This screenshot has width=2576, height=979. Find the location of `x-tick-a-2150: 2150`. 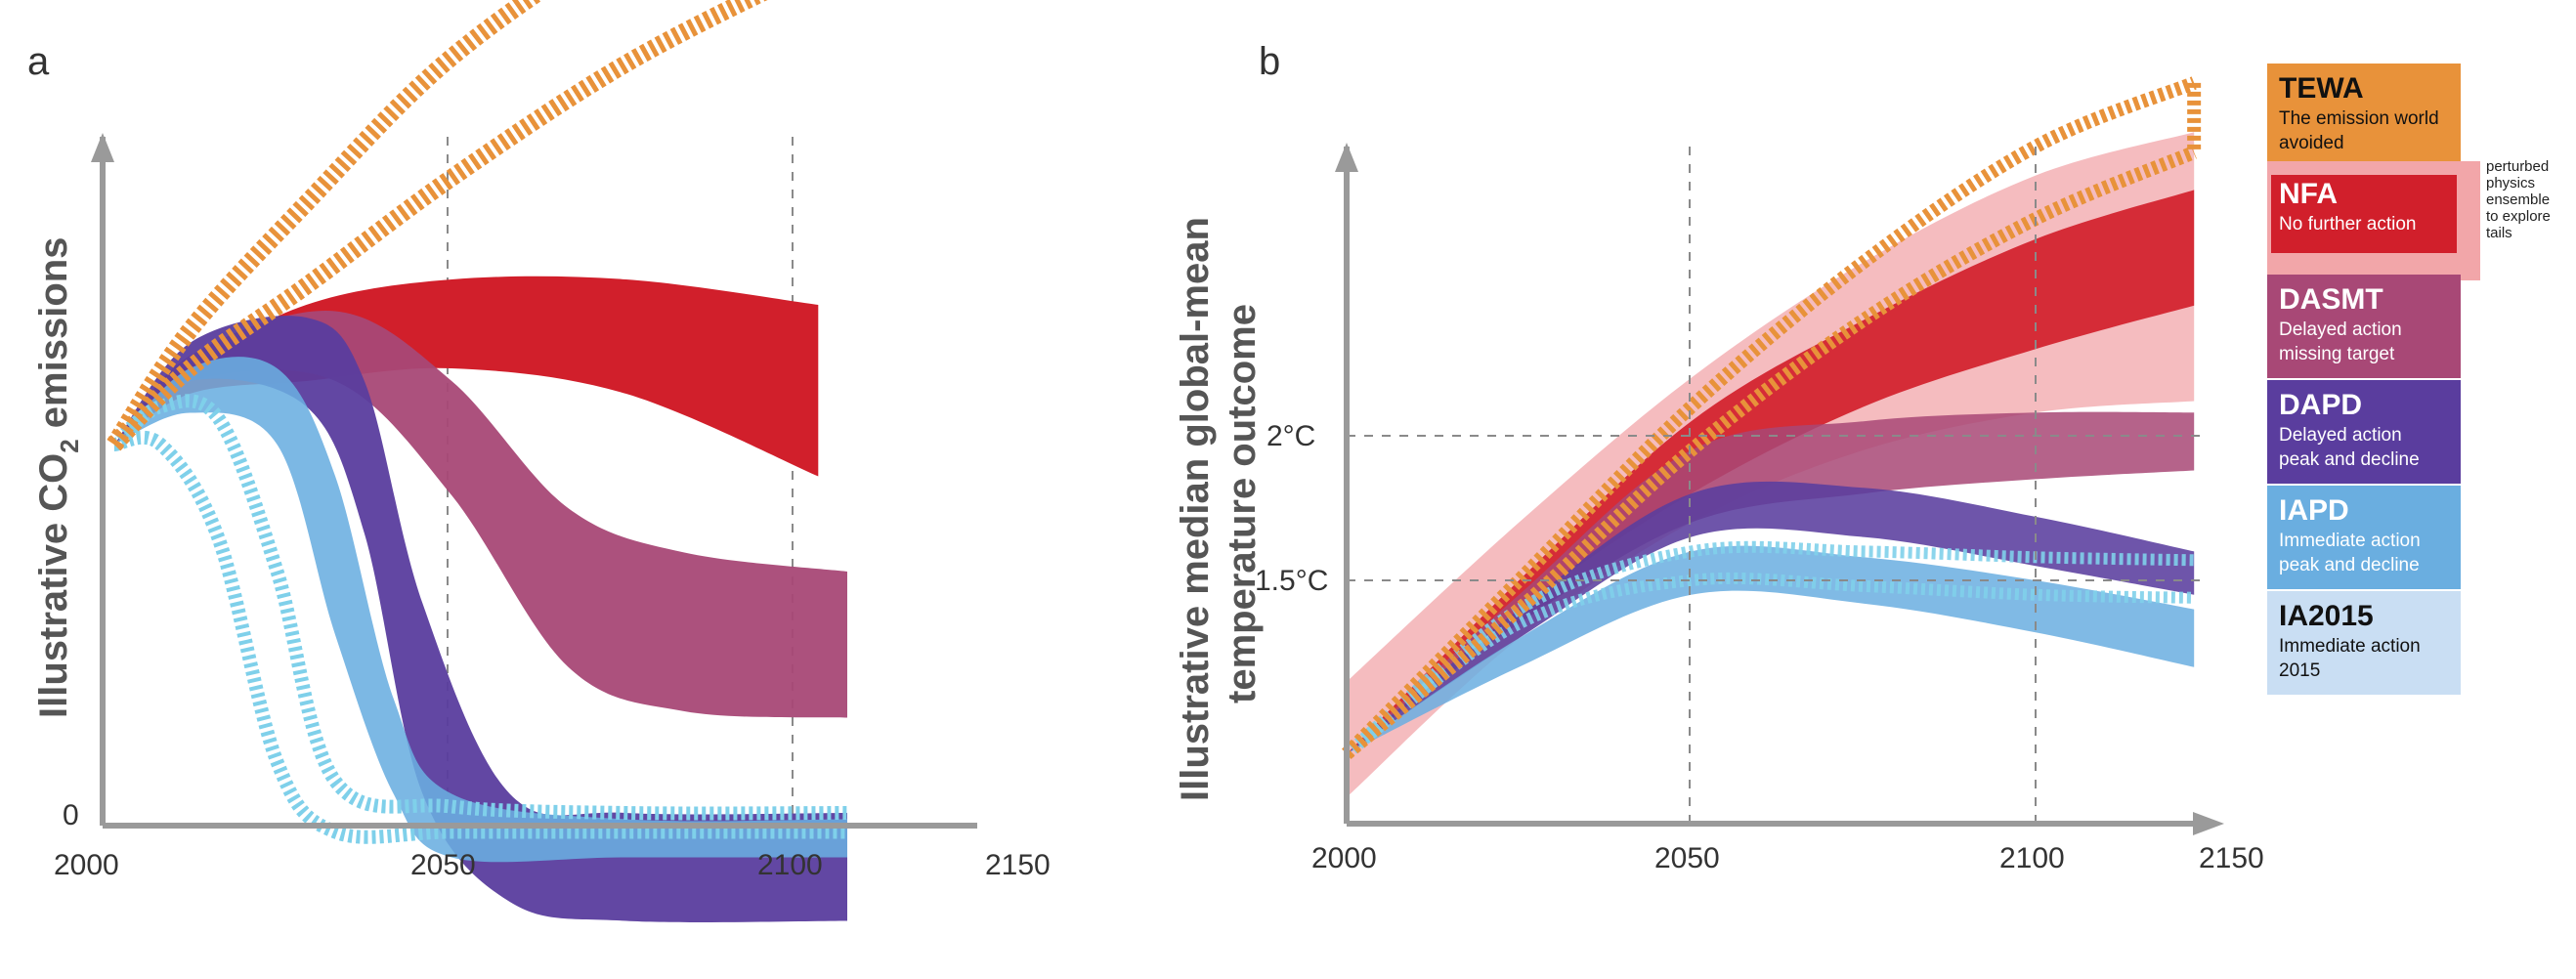

x-tick-a-2150: 2150 is located at coordinates (1018, 865).